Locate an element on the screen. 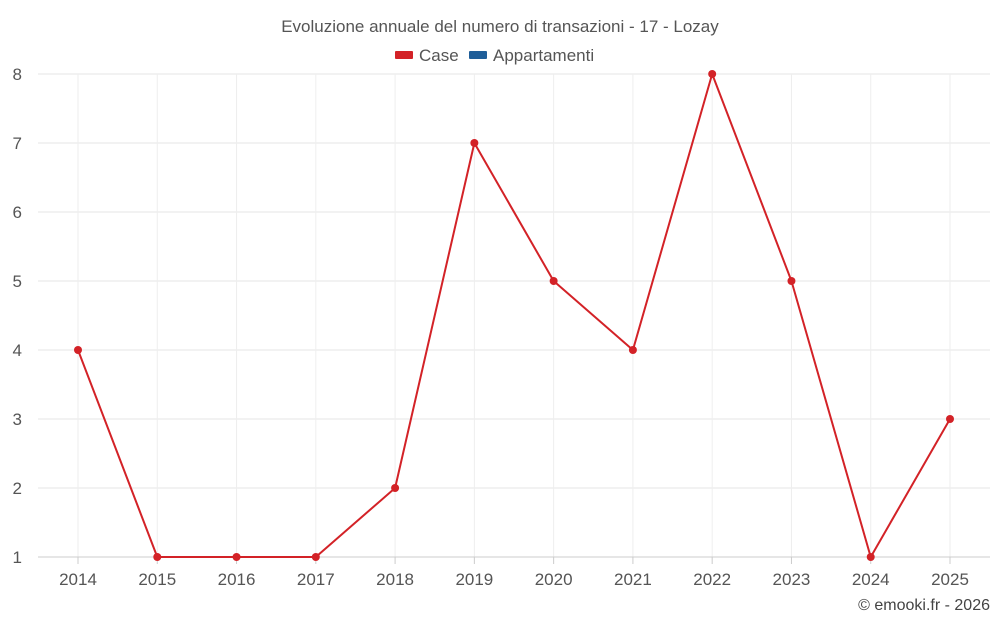 The height and width of the screenshot is (630, 1000). legend-label-appartamenti: Appartamenti is located at coordinates (543, 55).